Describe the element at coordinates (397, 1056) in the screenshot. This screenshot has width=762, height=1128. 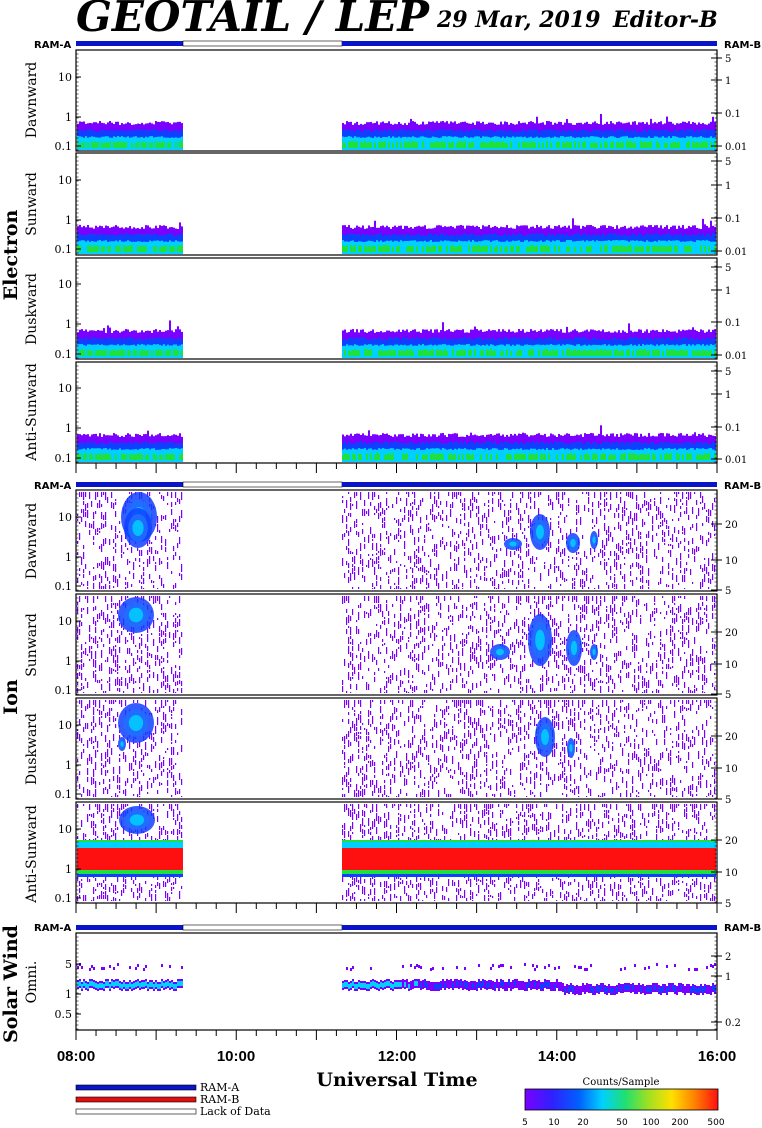
I see `time-tick-label: 12:00` at that location.